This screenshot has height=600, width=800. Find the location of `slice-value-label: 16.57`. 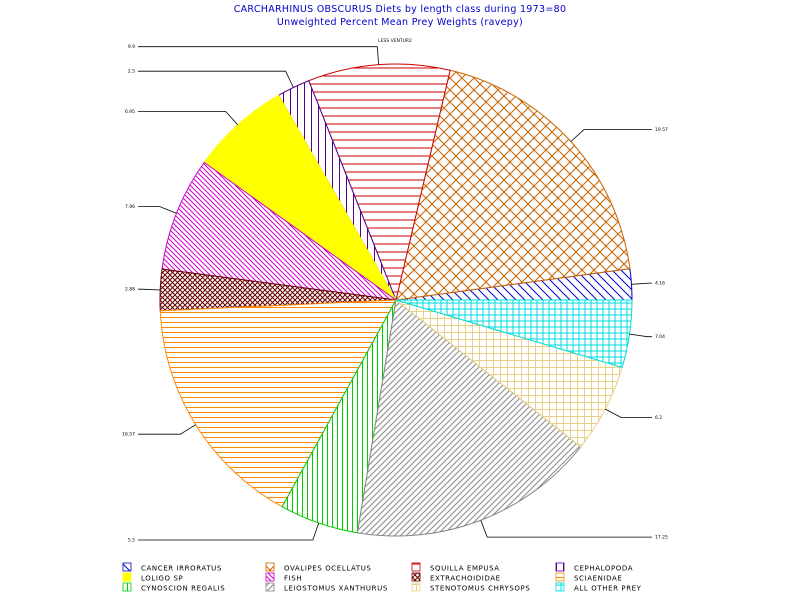

slice-value-label: 16.57 is located at coordinates (128, 435).